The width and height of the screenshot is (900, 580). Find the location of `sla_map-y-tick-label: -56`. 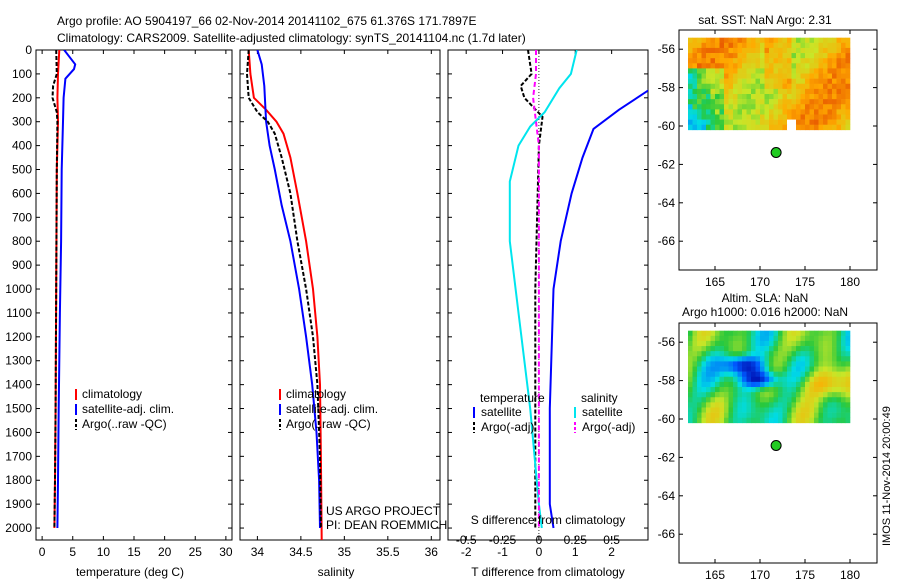

sla_map-y-tick-label: -56 is located at coordinates (667, 342).